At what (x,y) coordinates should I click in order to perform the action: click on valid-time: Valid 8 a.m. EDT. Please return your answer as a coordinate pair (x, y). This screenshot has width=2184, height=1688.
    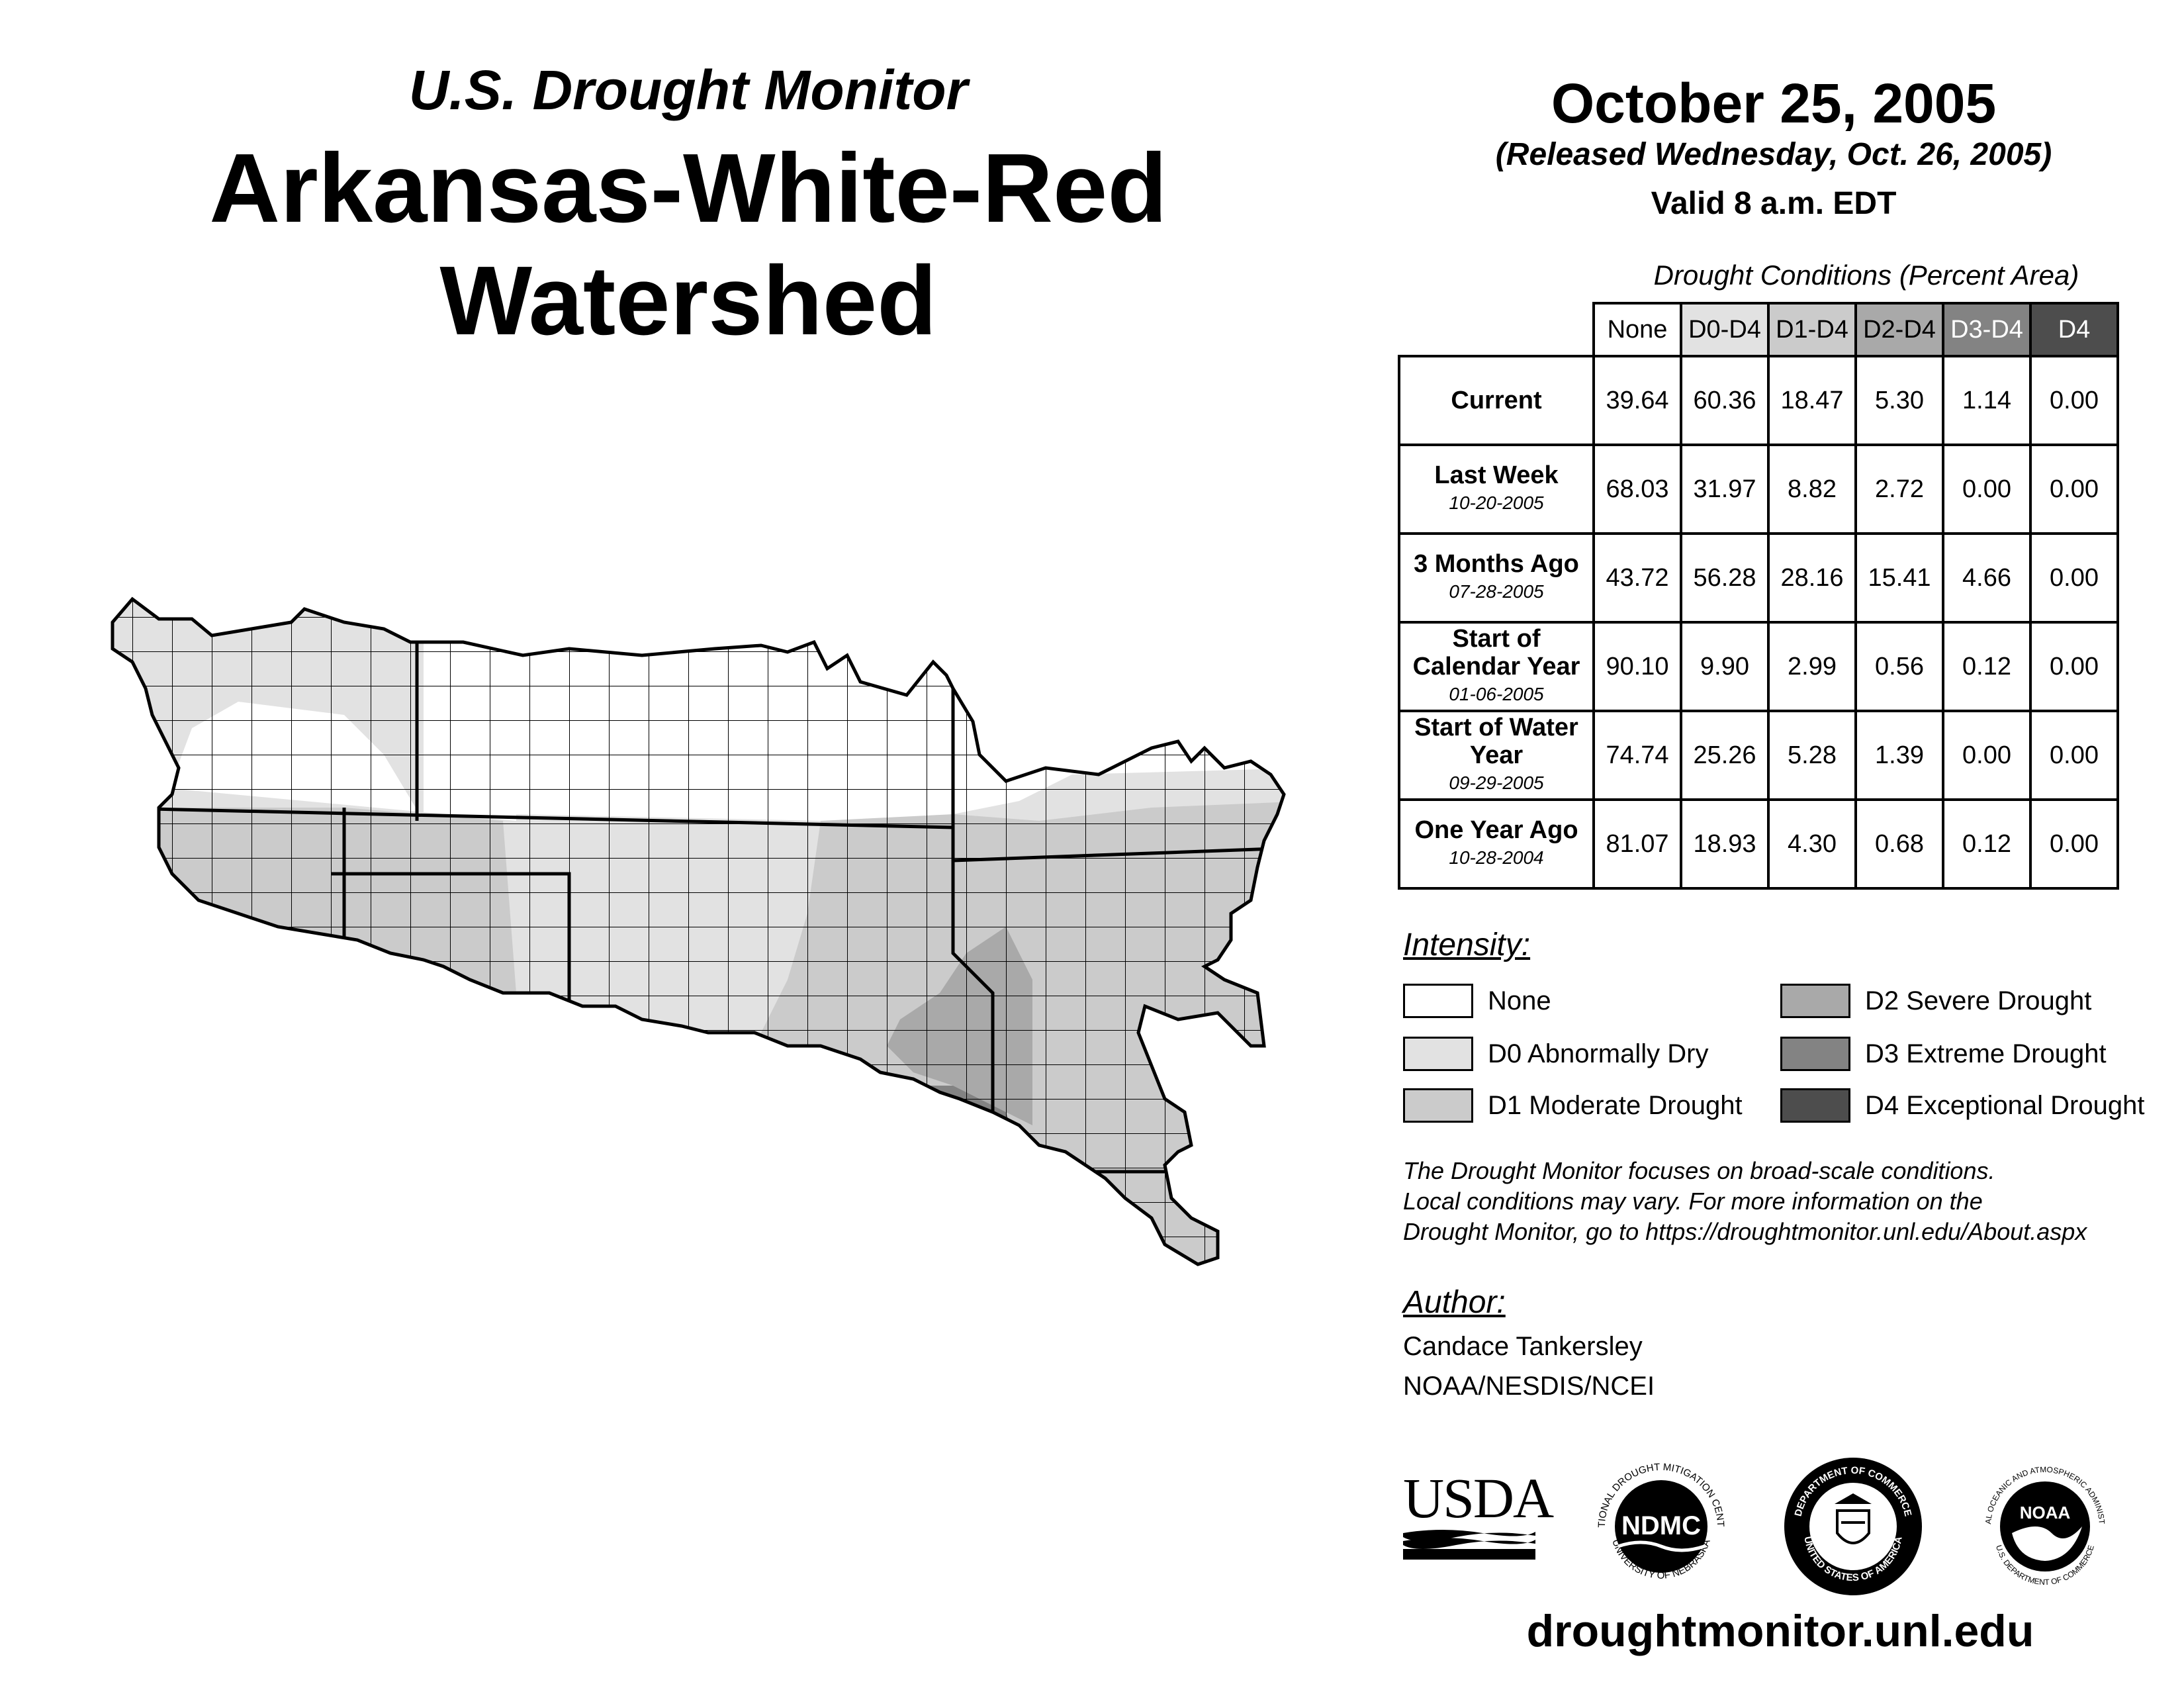
    Looking at the image, I should click on (1774, 203).